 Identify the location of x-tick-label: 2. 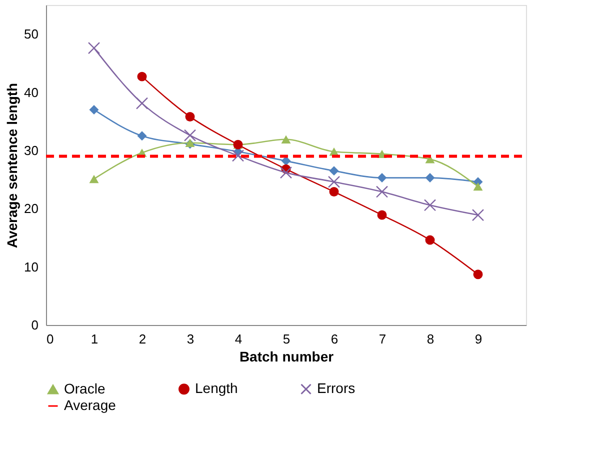
(142, 339).